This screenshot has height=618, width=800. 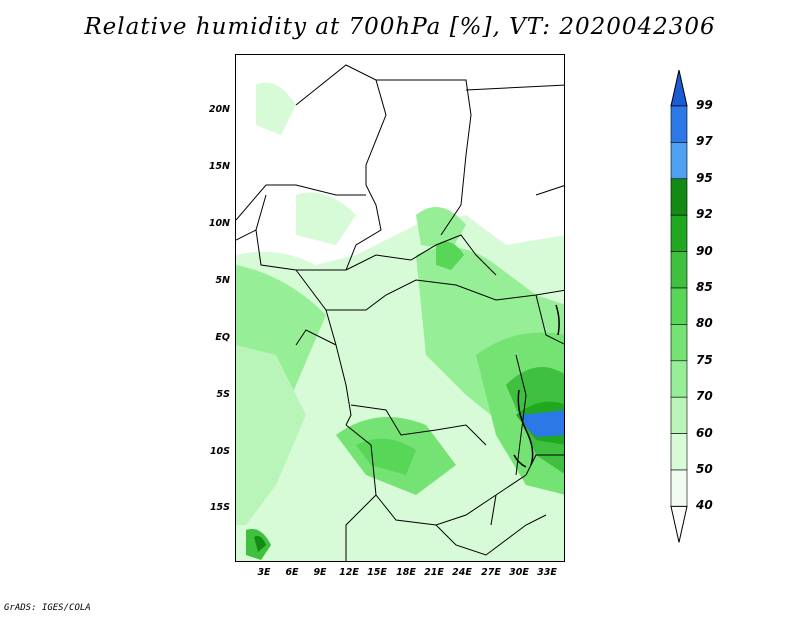 What do you see at coordinates (462, 572) in the screenshot?
I see `lon-label: 24E` at bounding box center [462, 572].